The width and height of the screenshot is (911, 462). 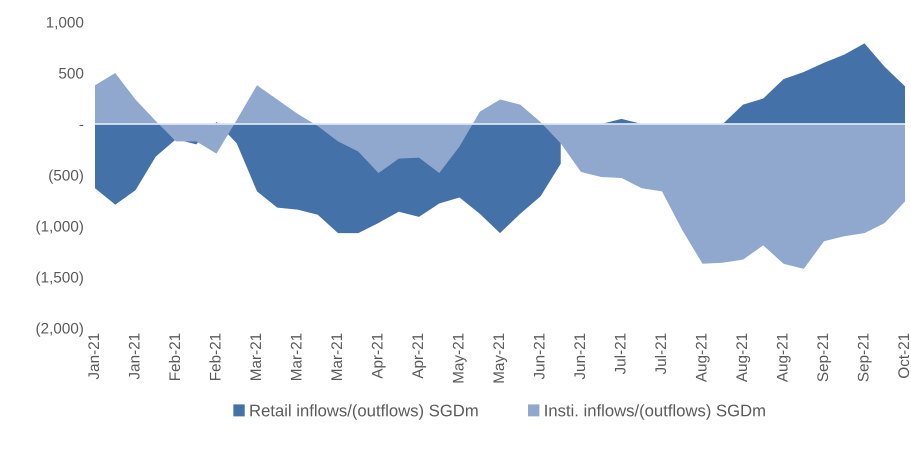 What do you see at coordinates (81, 125) in the screenshot?
I see `y-tick-label: -` at bounding box center [81, 125].